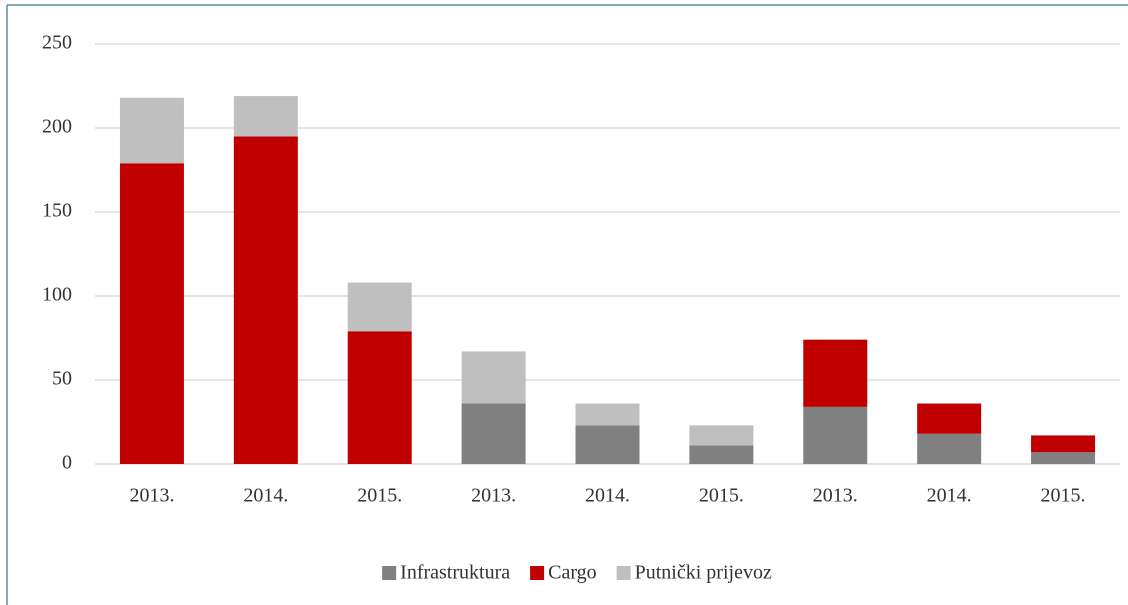  What do you see at coordinates (703, 573) in the screenshot?
I see `legend-label: Putnički prijevoz` at bounding box center [703, 573].